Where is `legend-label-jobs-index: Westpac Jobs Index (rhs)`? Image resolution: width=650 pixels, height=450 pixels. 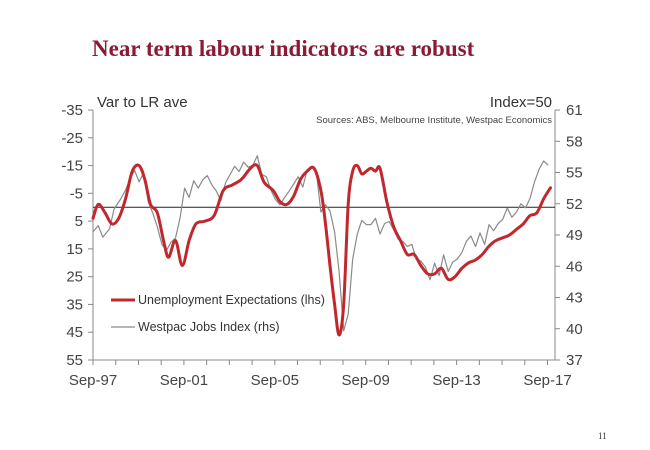
legend-label-jobs-index: Westpac Jobs Index (rhs) is located at coordinates (209, 327).